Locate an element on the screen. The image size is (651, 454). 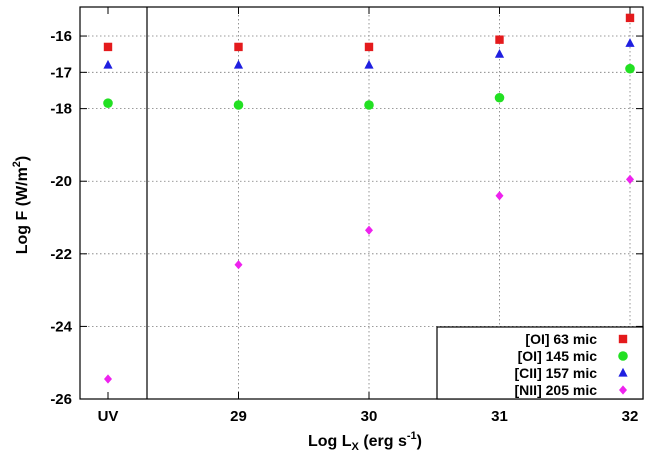
y-tick-label: -22 is located at coordinates (61, 254).